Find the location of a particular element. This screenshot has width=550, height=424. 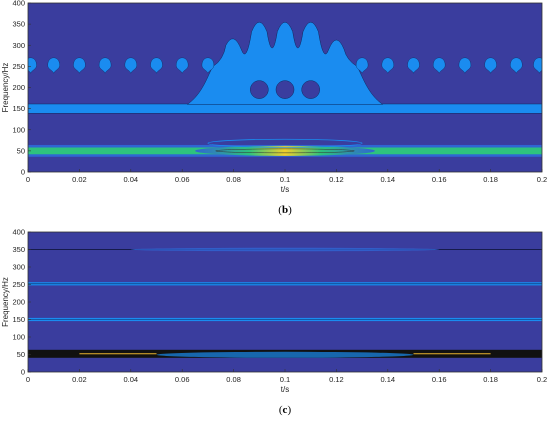

line-52hz-bright is located at coordinates (285, 354).